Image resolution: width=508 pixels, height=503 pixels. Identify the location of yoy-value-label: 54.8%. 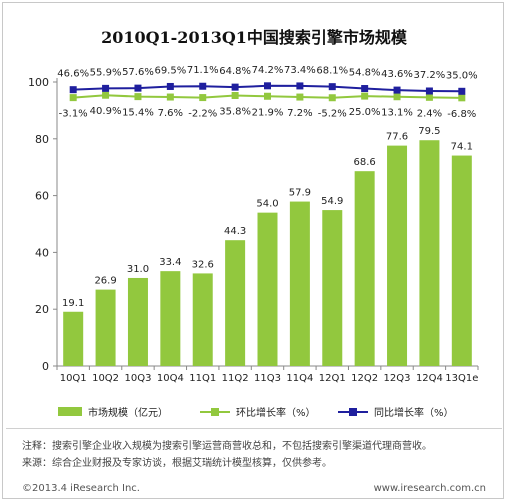
(365, 73).